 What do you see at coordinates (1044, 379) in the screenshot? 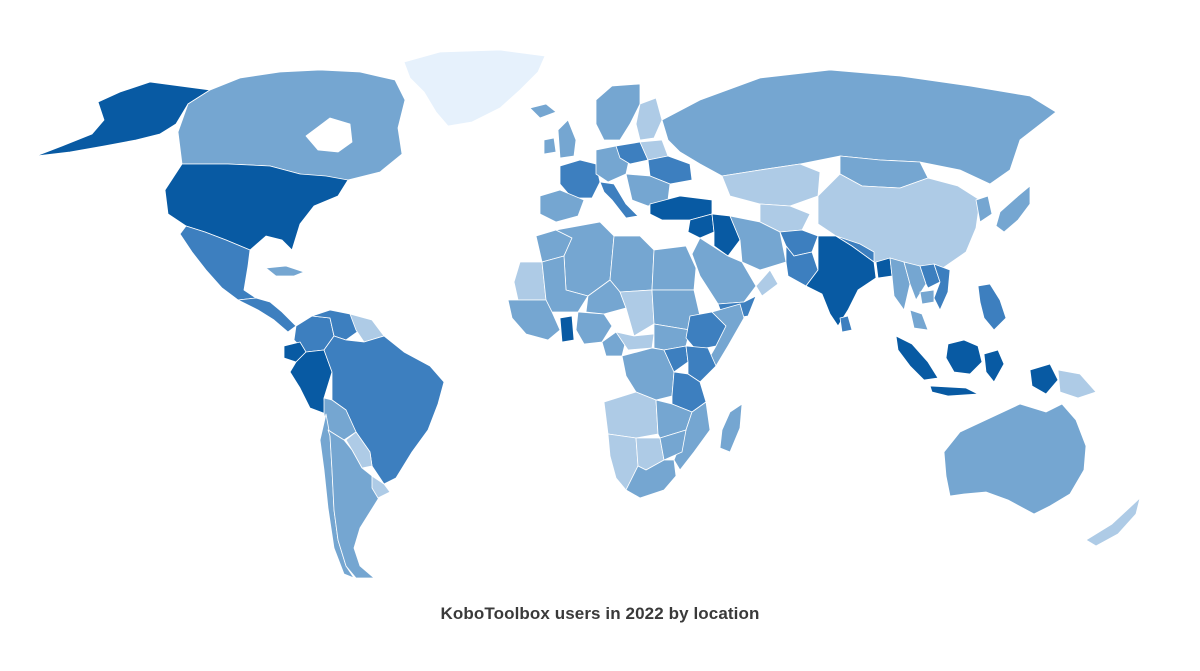
I see `region-new-guinea-west` at bounding box center [1044, 379].